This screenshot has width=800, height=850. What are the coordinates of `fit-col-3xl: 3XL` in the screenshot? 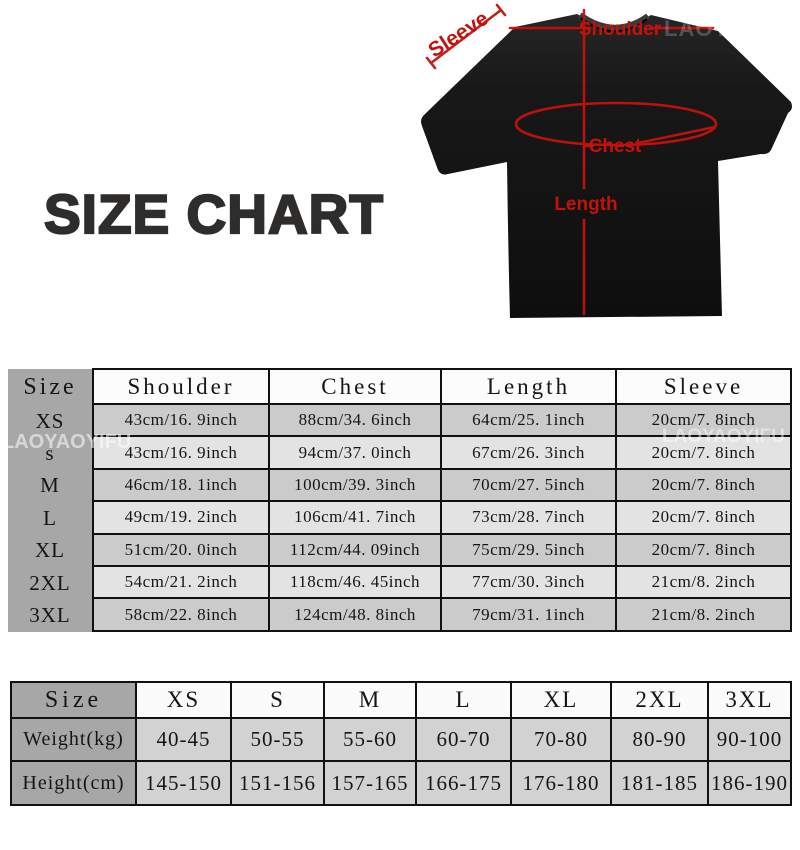 It's located at (749, 700).